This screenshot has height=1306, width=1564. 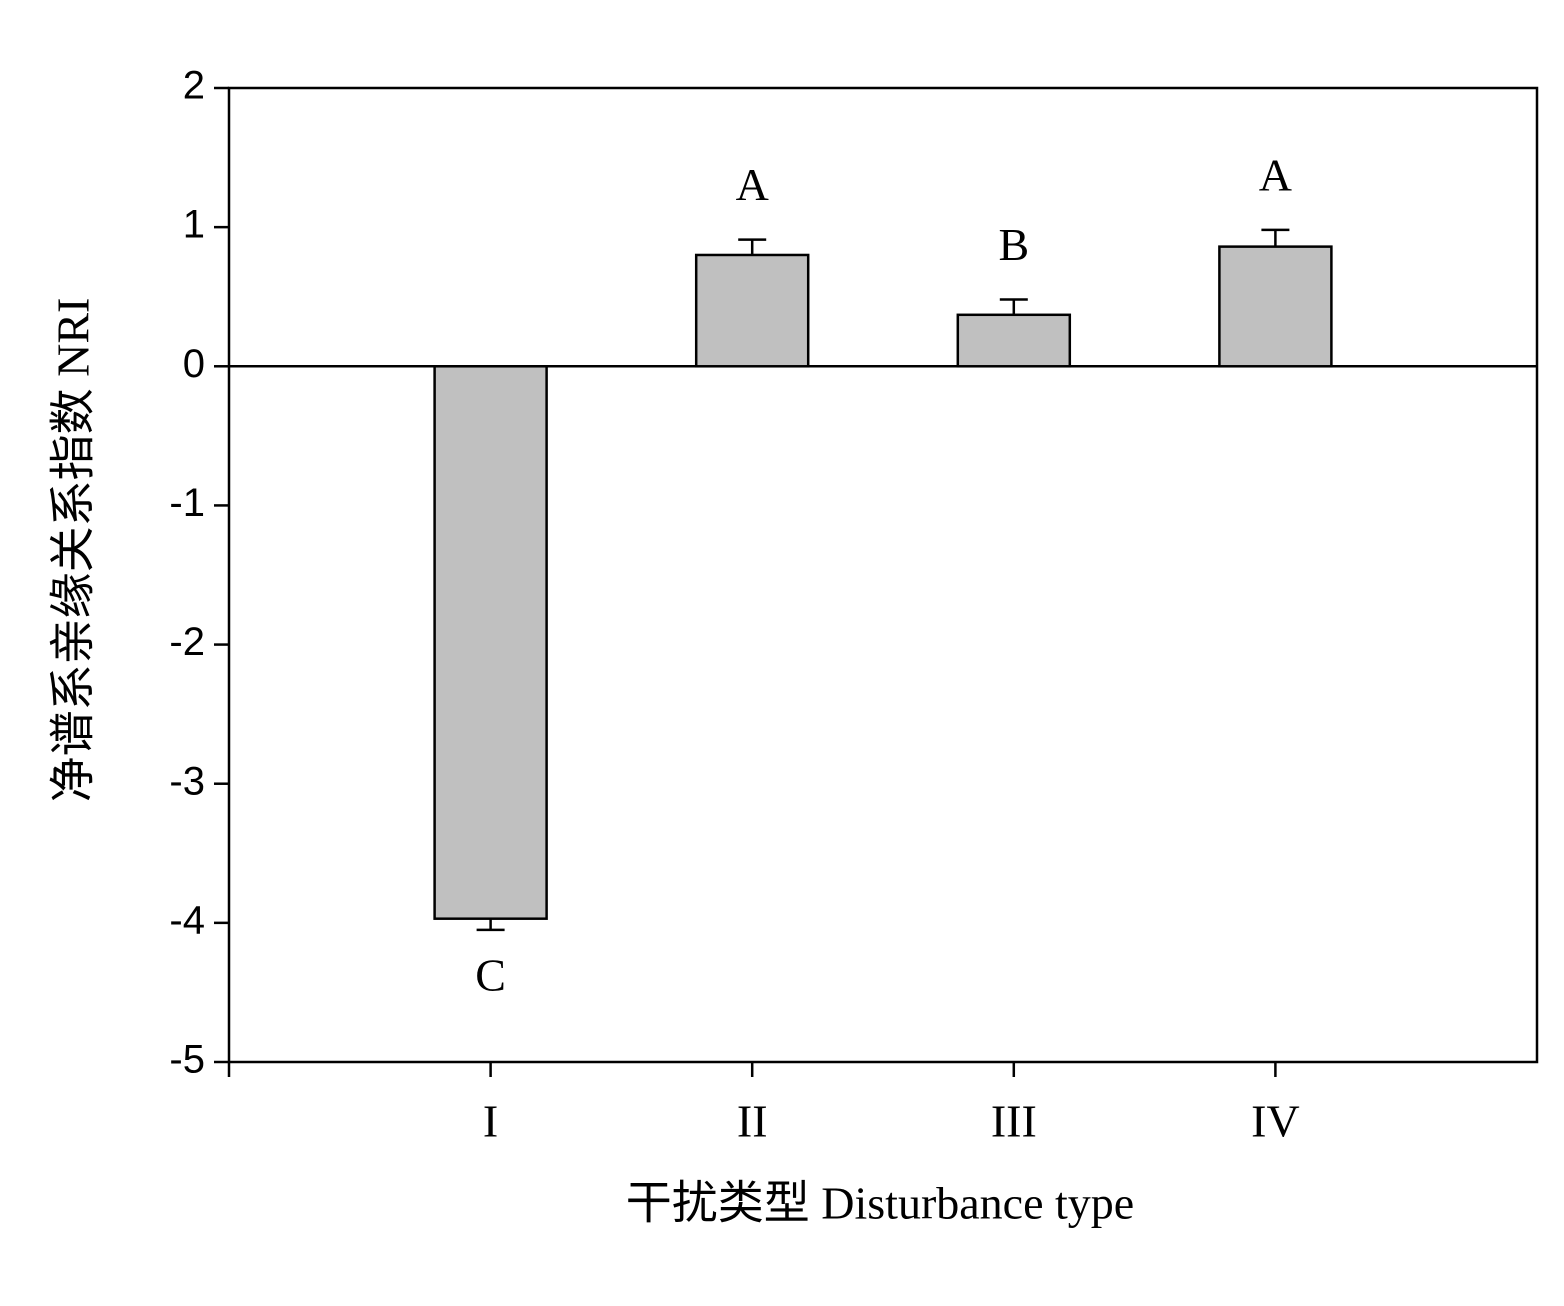 What do you see at coordinates (187, 920) in the screenshot?
I see `y-tick-label: -4` at bounding box center [187, 920].